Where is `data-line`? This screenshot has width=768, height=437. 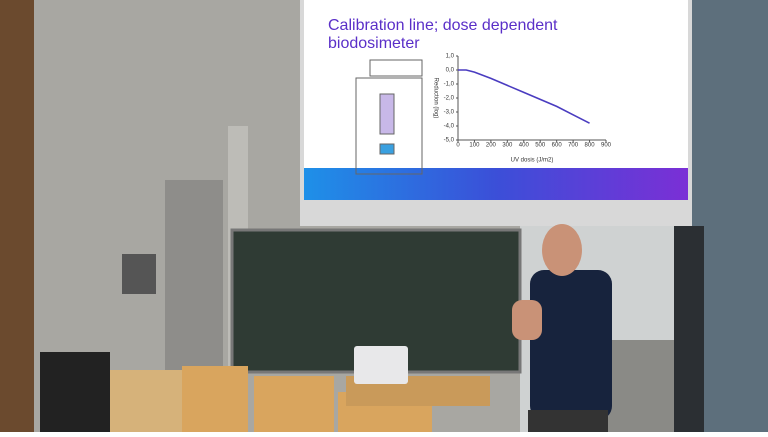 data-line is located at coordinates (524, 96).